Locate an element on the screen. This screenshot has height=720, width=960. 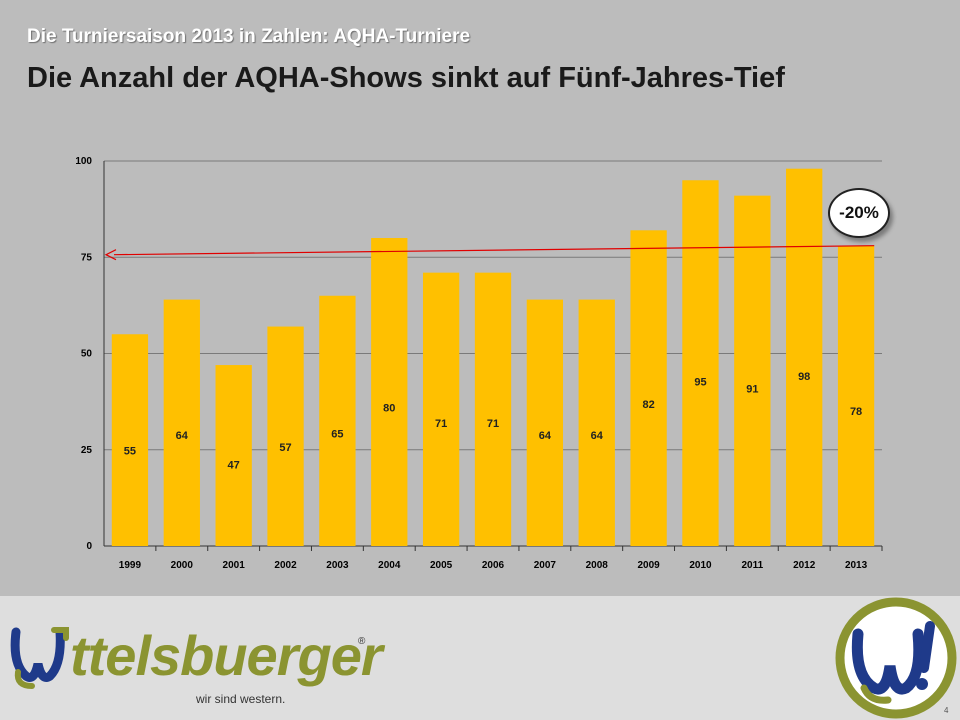
percent-change-badge: -20% is located at coordinates (859, 213).